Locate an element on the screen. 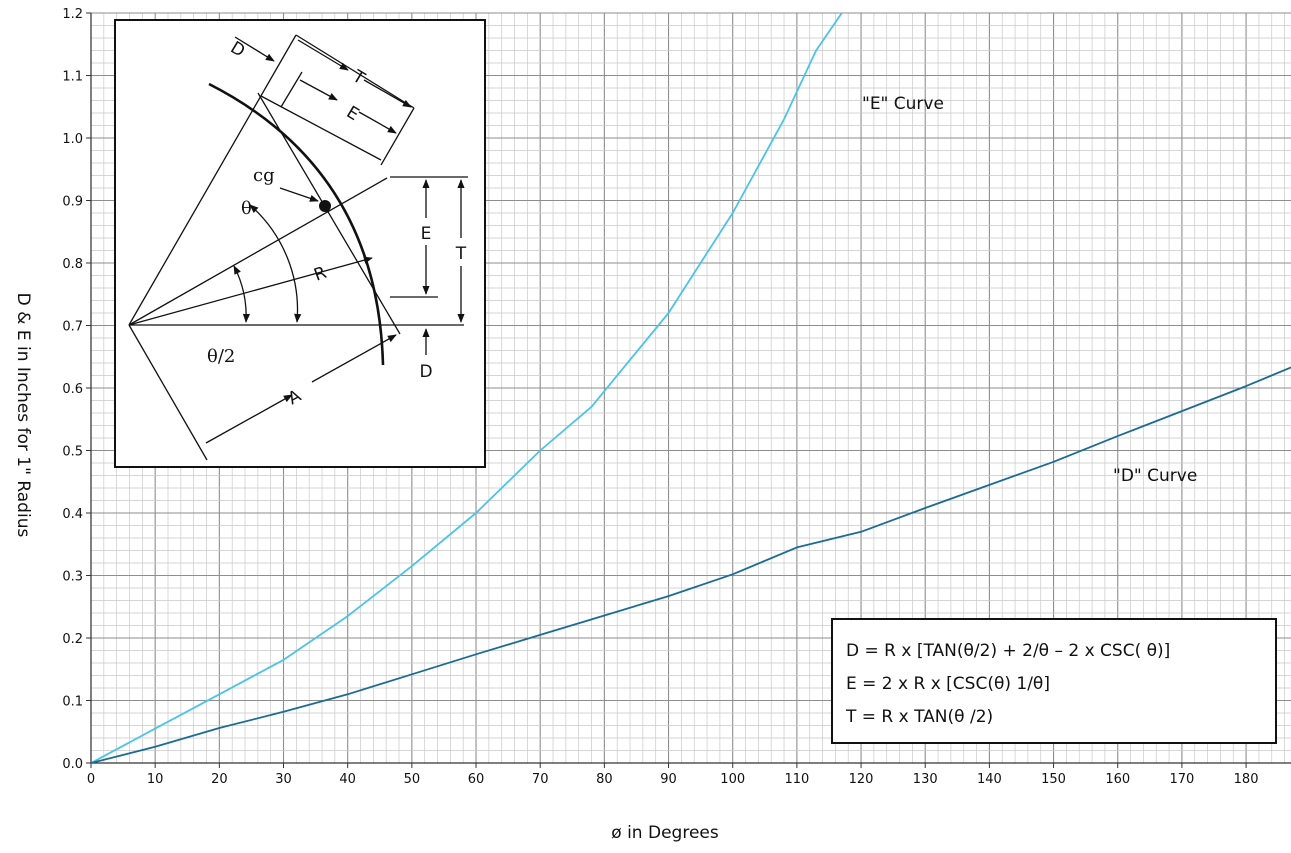 This screenshot has height=853, width=1291. y-tick-label: 0.2 is located at coordinates (72, 639).